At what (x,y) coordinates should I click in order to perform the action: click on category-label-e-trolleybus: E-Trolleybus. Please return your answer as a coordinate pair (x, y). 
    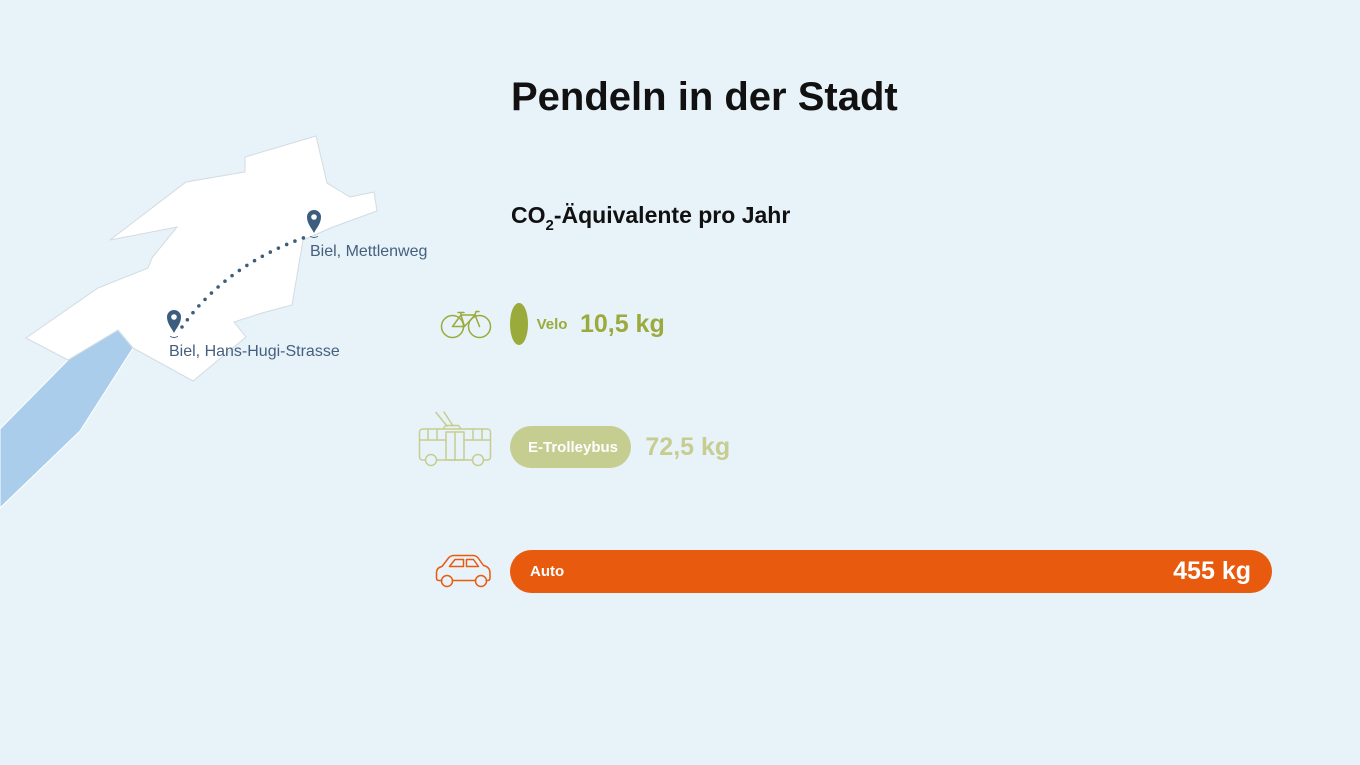
    Looking at the image, I should click on (573, 447).